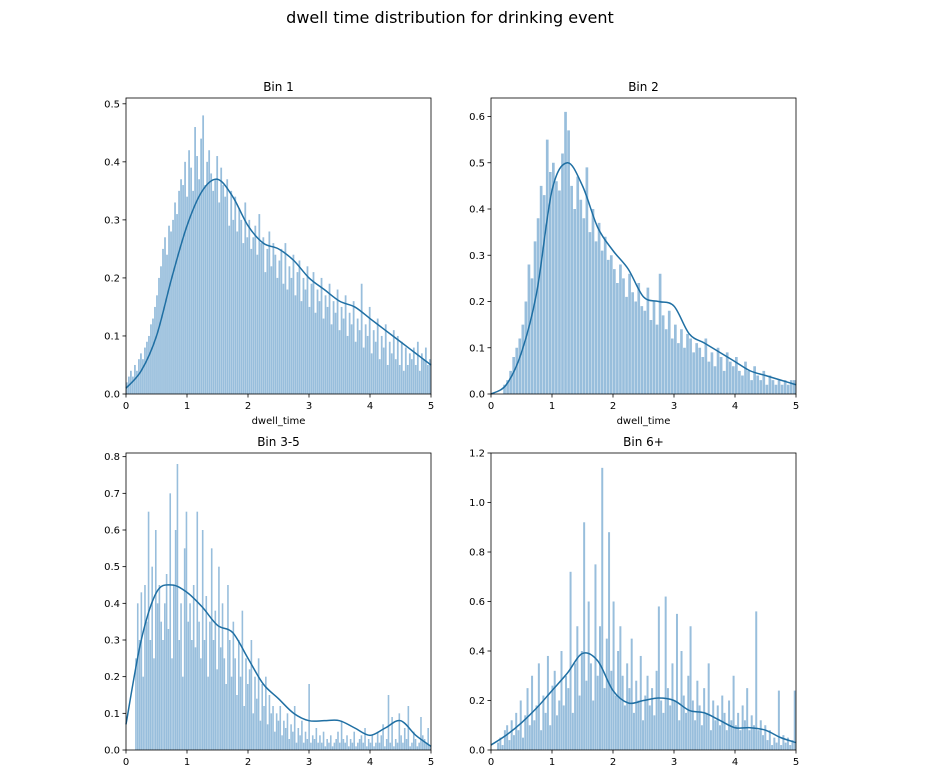  I want to click on x-tick-label: 2, so click(613, 406).